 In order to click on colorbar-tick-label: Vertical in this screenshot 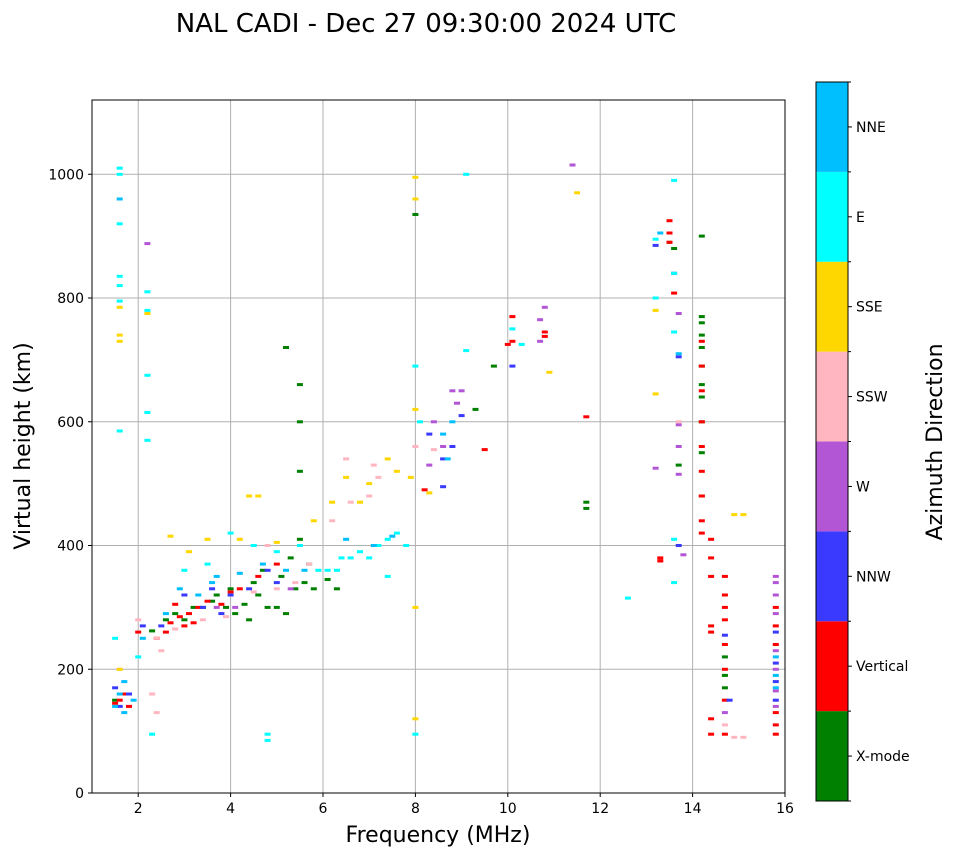, I will do `click(882, 667)`.